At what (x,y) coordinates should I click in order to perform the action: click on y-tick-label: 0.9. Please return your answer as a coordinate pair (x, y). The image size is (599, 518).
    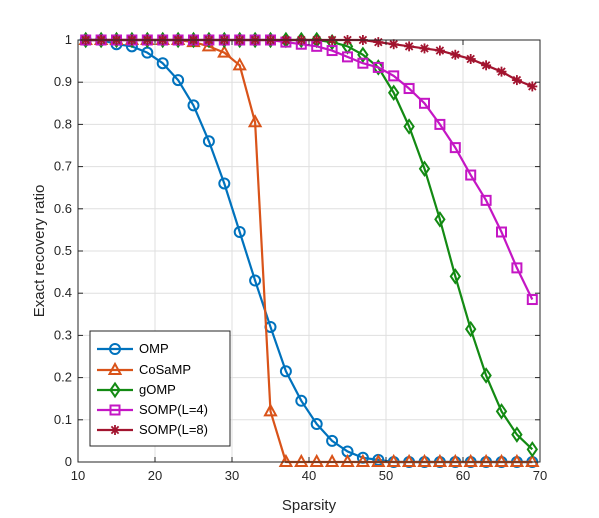
    Looking at the image, I should click on (63, 81).